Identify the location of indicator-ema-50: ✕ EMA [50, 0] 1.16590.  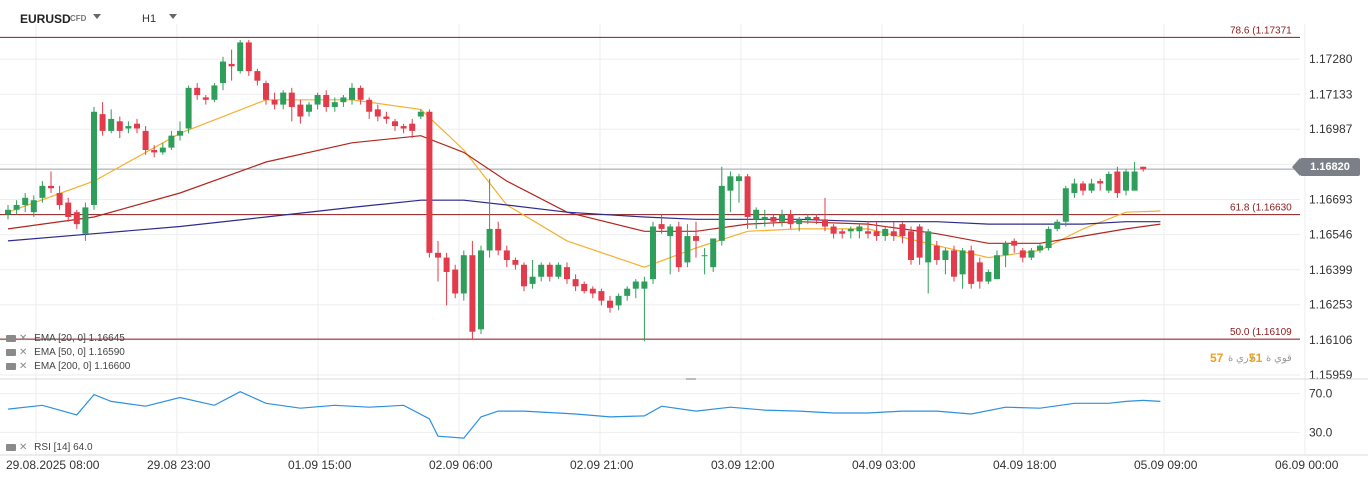
(65, 353).